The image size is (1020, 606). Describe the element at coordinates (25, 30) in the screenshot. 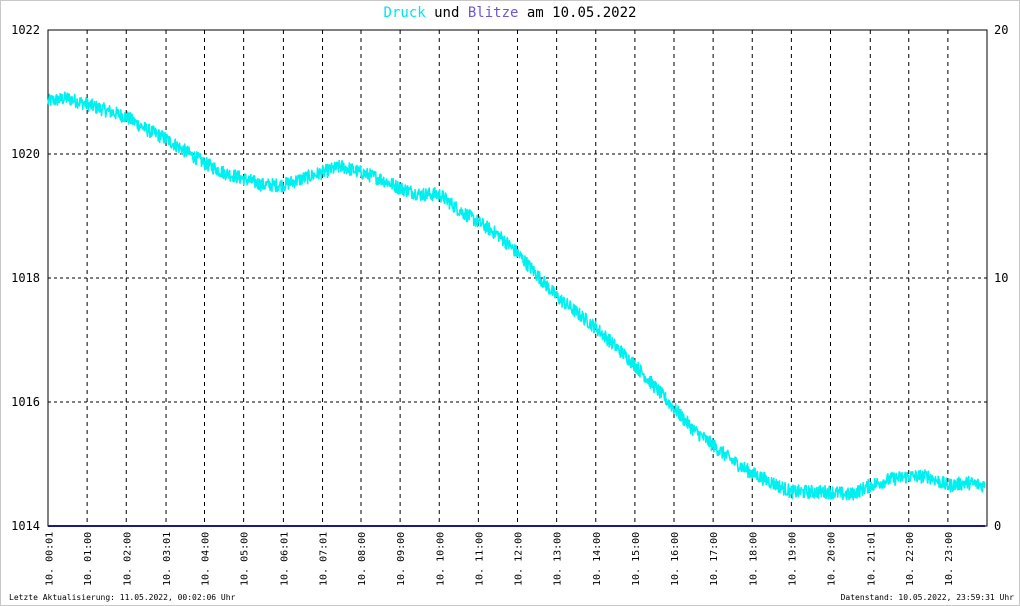

I see `y-left-tick-label: 1022` at that location.